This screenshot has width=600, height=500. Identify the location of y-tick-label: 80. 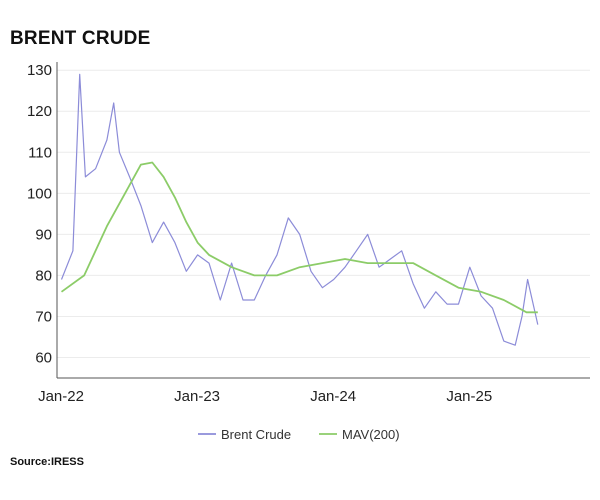
(43, 275).